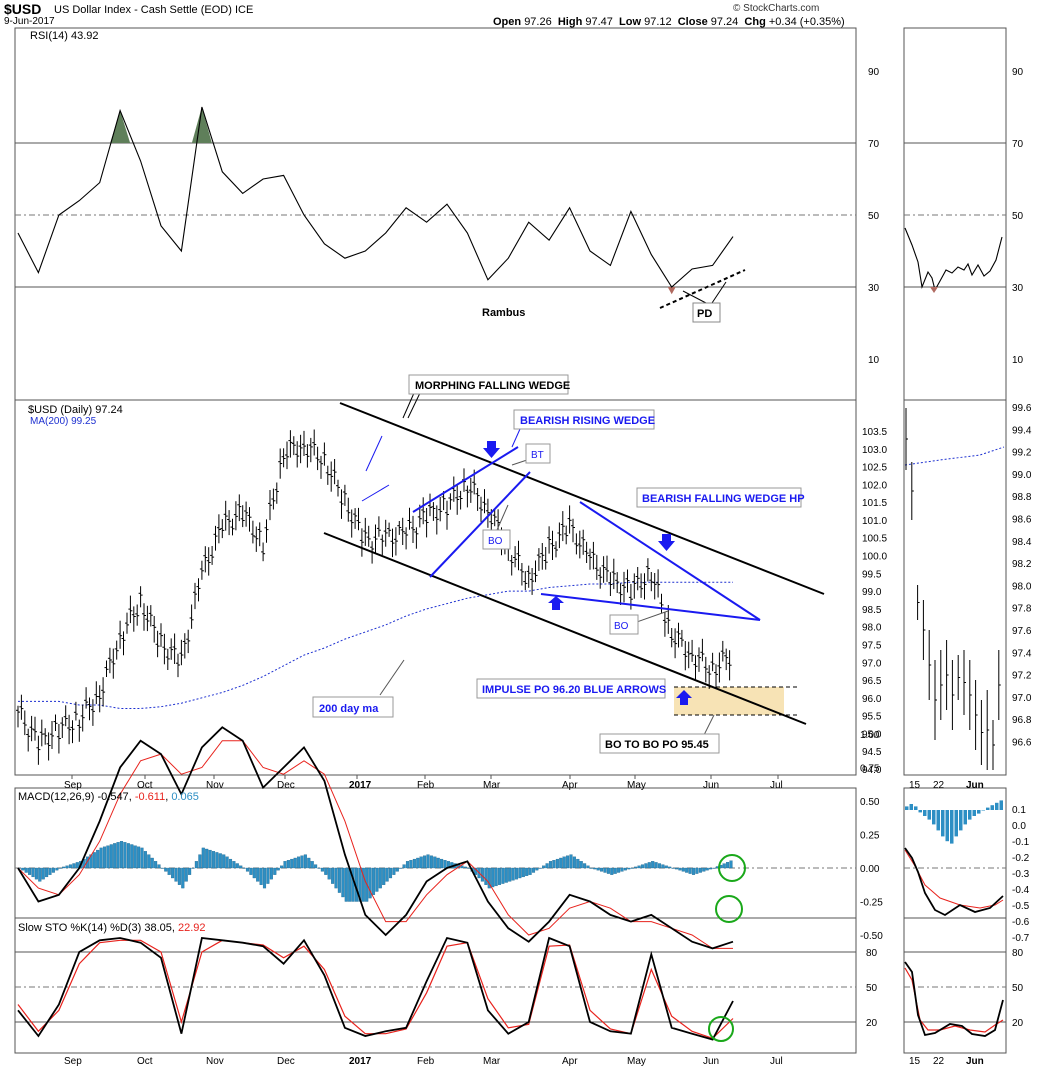 This screenshot has height=1069, width=1050. I want to click on sto-k-line, so click(375, 988).